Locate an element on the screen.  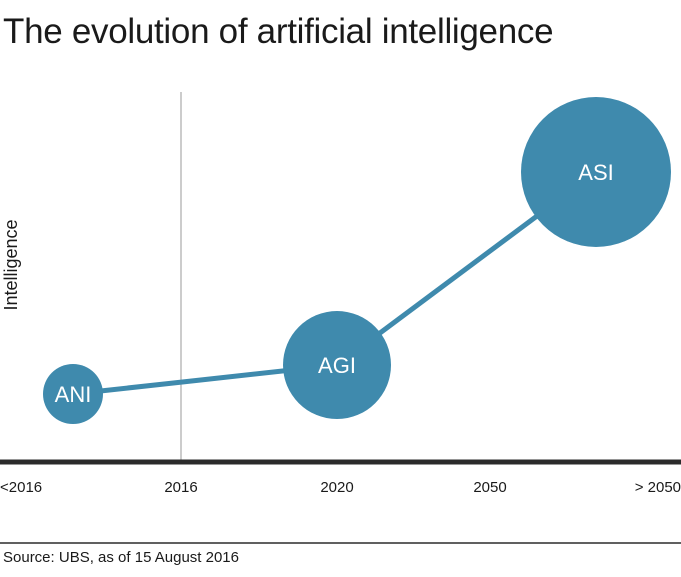
bubble-ani is located at coordinates (73, 394).